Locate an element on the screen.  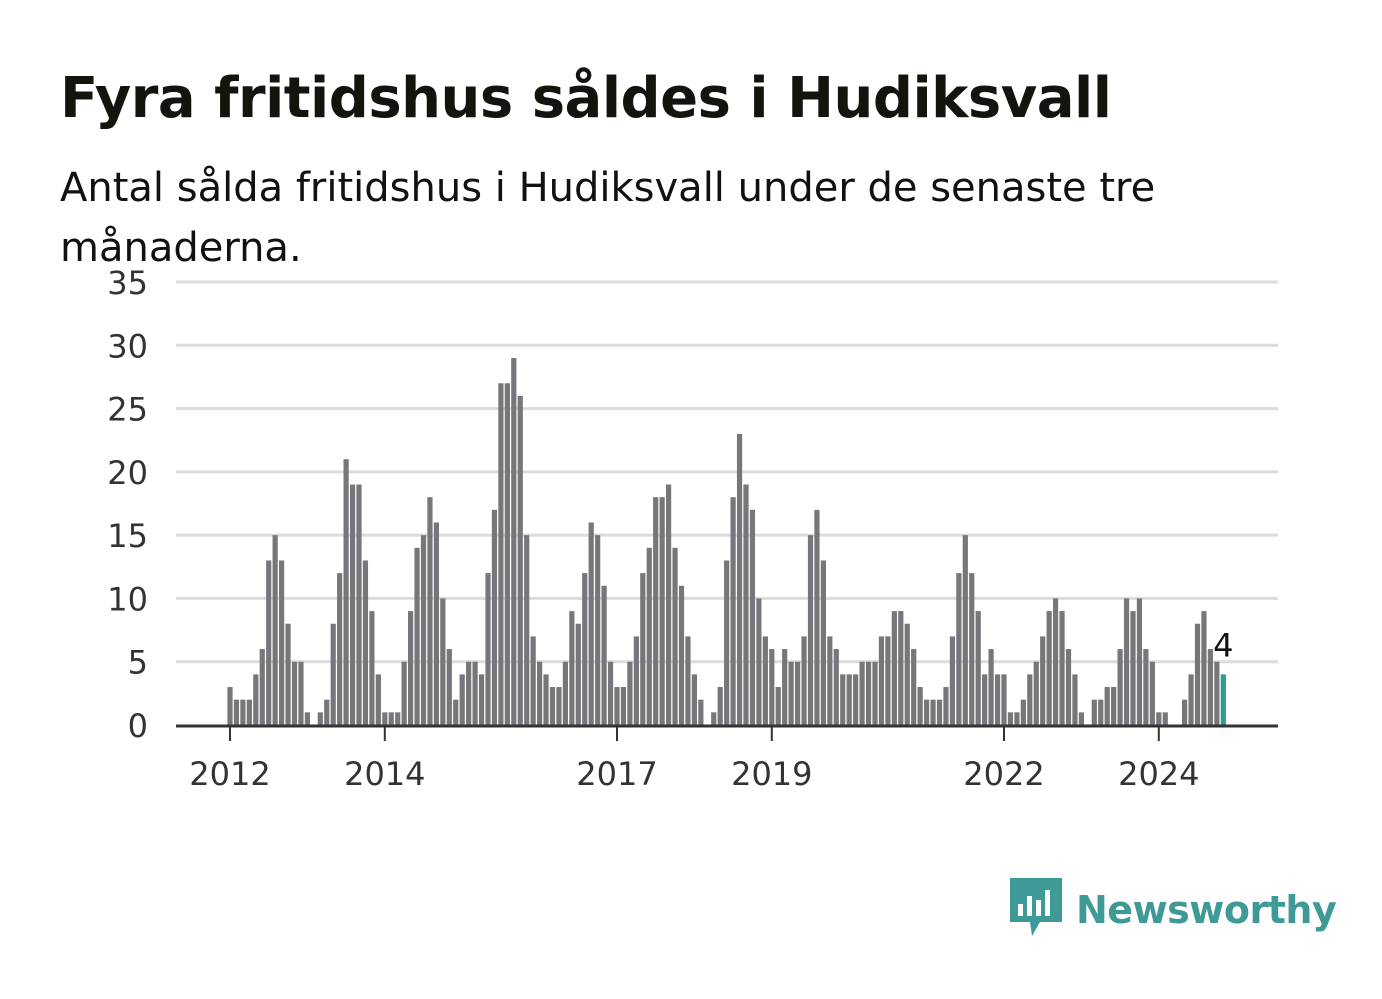
last-value-label: 4 is located at coordinates (1223, 645).